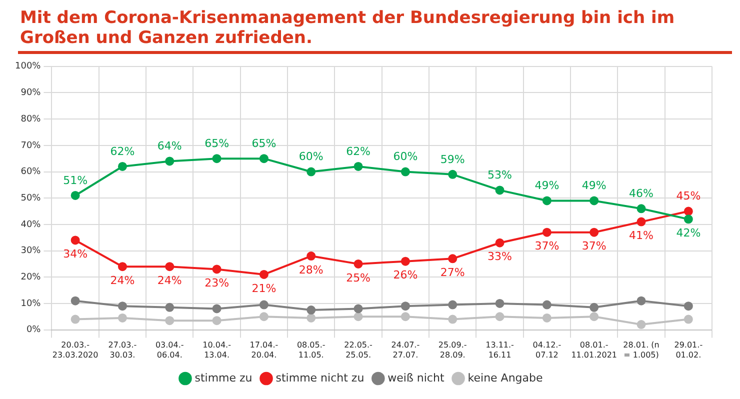  What do you see at coordinates (688, 196) in the screenshot?
I see `data-label: 45%` at bounding box center [688, 196].